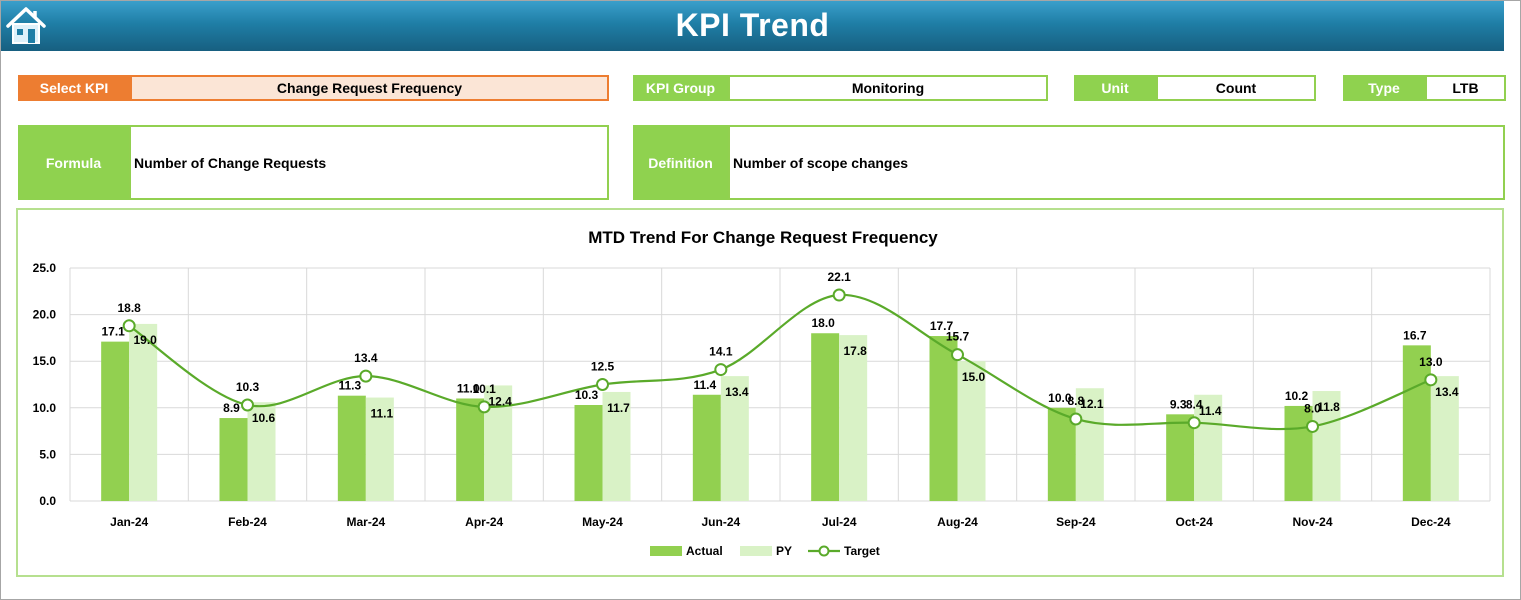 This screenshot has width=1521, height=600. I want to click on target-data-label: 10.3, so click(248, 387).